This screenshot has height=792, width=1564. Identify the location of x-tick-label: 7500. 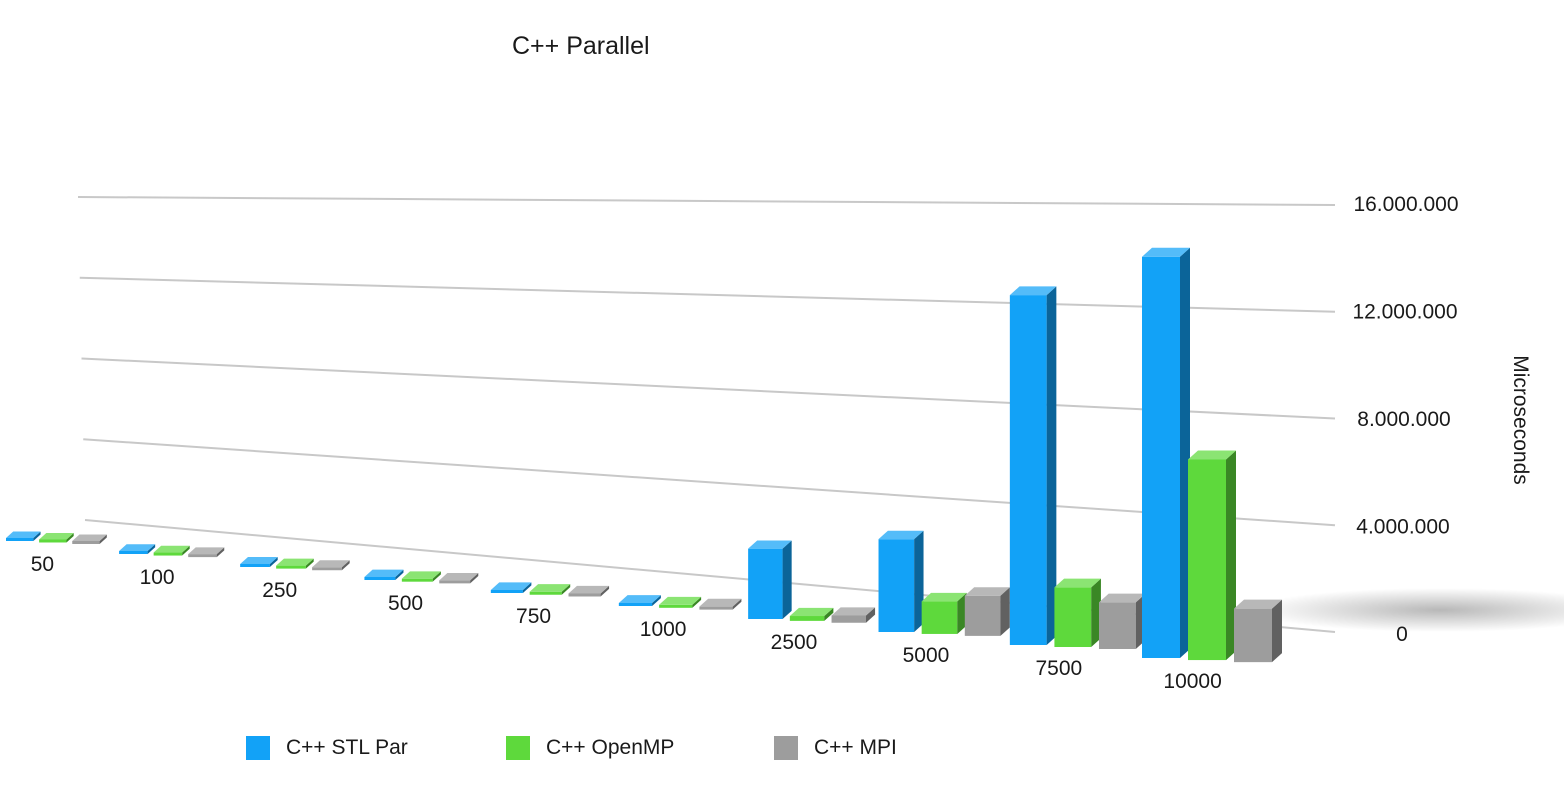
(1059, 668).